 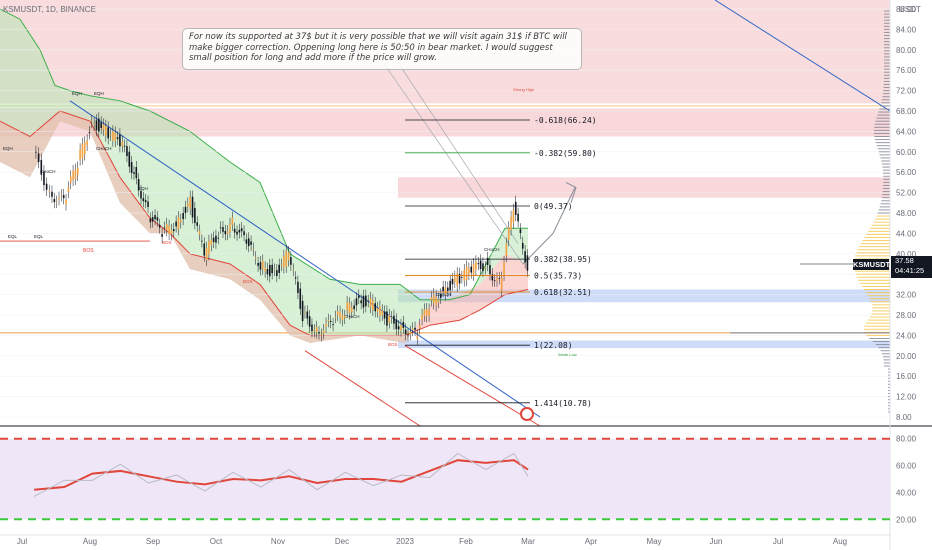 What do you see at coordinates (77, 93) in the screenshot?
I see `eqh-label: EQH` at bounding box center [77, 93].